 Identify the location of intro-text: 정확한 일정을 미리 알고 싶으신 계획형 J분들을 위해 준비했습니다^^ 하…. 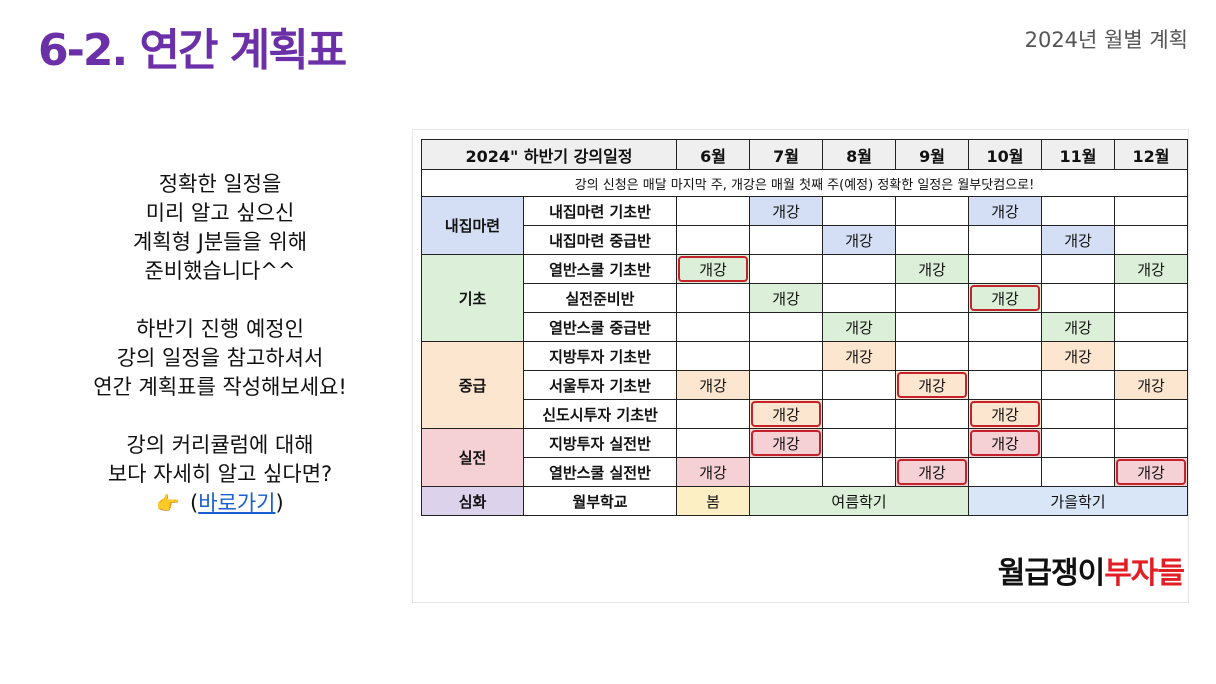
(220, 344).